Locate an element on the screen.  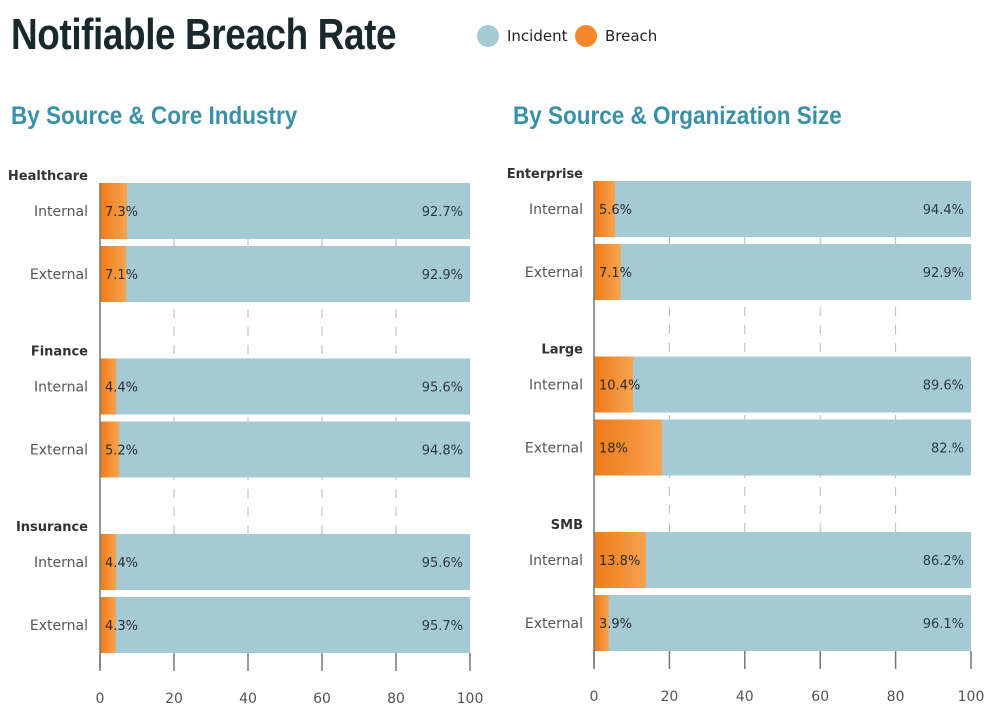
incident-value-label: 82.% is located at coordinates (947, 449).